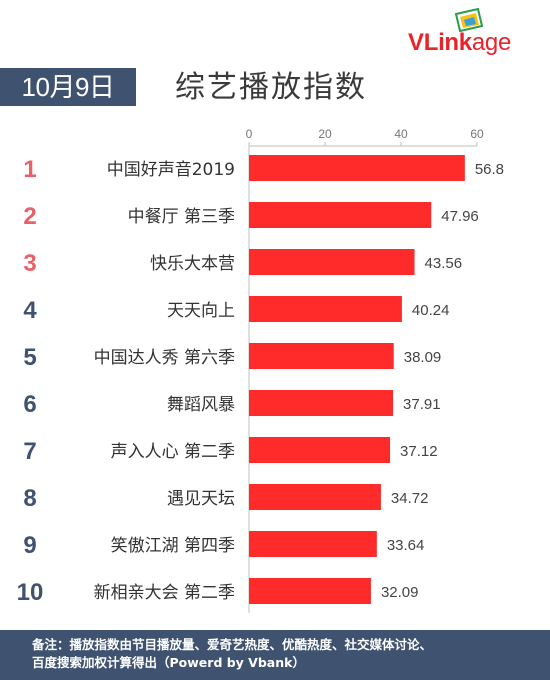  What do you see at coordinates (431, 310) in the screenshot?
I see `value-label: 40.24` at bounding box center [431, 310].